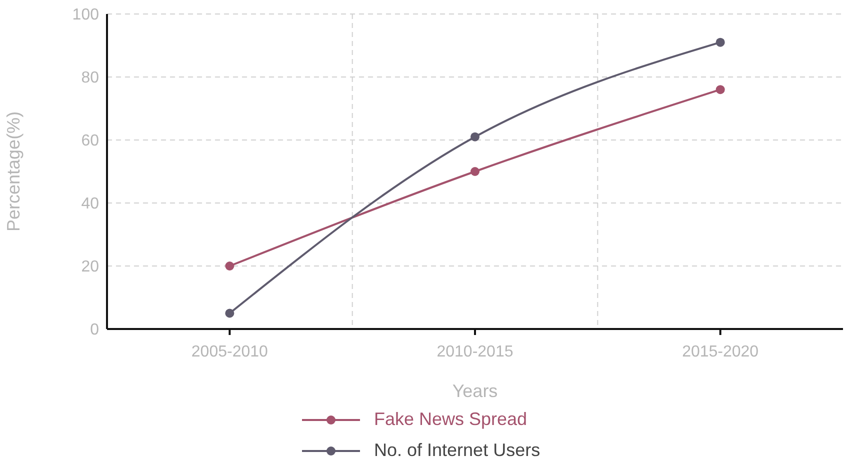 This screenshot has width=845, height=463. What do you see at coordinates (229, 351) in the screenshot?
I see `x-tick-label: 2005-2010` at bounding box center [229, 351].